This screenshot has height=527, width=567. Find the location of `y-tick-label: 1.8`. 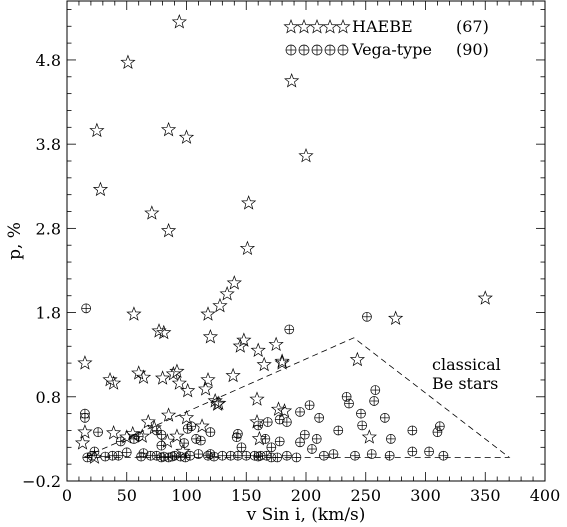

y-tick-label: 1.8 is located at coordinates (48, 313).